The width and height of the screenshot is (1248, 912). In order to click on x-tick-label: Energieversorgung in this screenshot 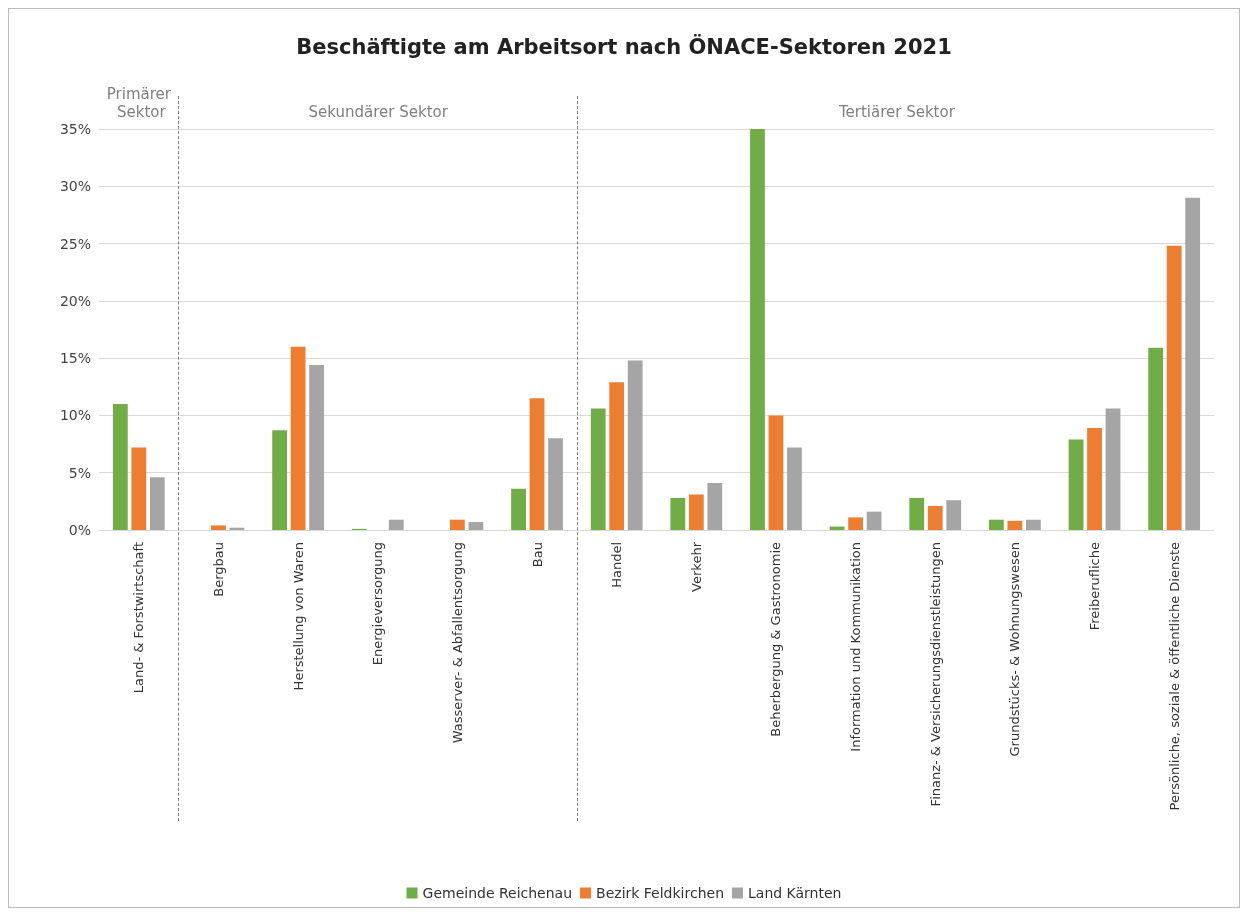, I will do `click(378, 604)`.